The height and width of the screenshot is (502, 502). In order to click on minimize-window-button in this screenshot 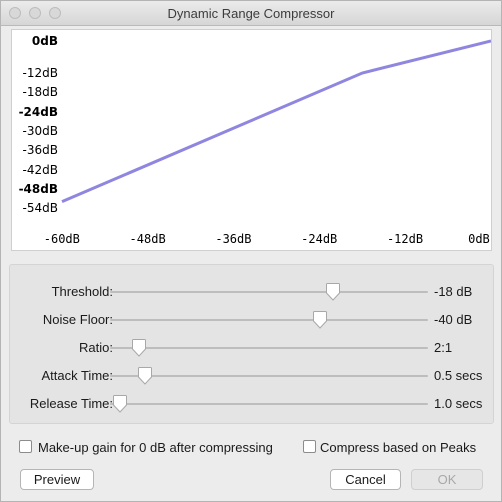, I will do `click(35, 13)`.